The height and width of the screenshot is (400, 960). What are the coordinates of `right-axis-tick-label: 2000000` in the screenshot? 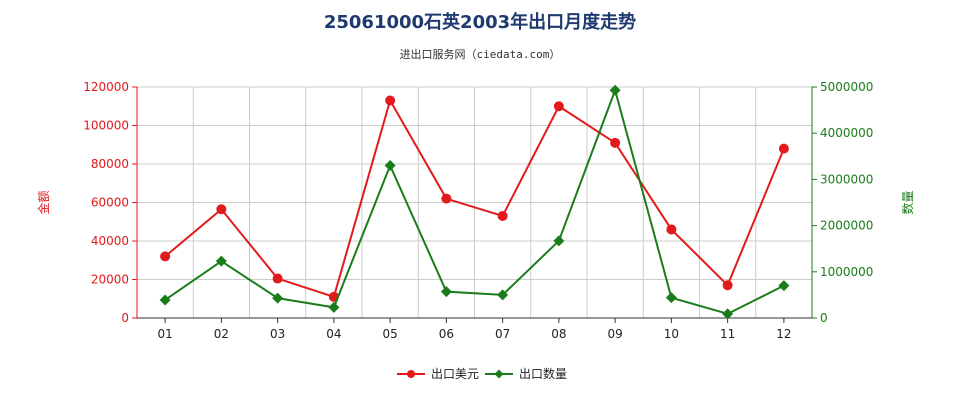 It's located at (846, 226).